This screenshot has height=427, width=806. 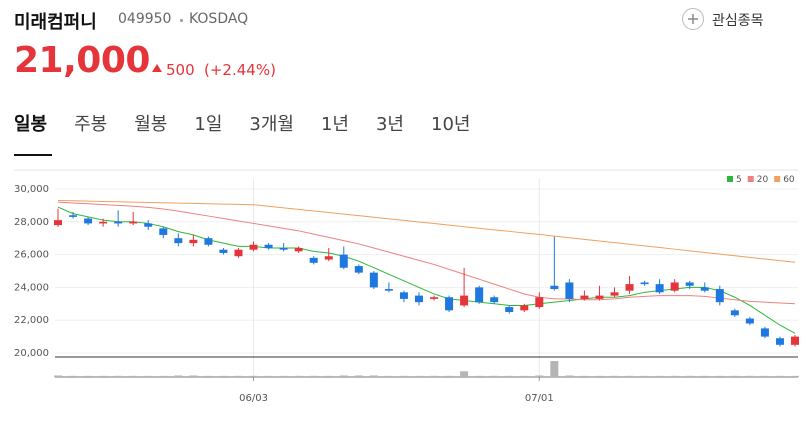 What do you see at coordinates (739, 180) in the screenshot?
I see `legend-label: 5` at bounding box center [739, 180].